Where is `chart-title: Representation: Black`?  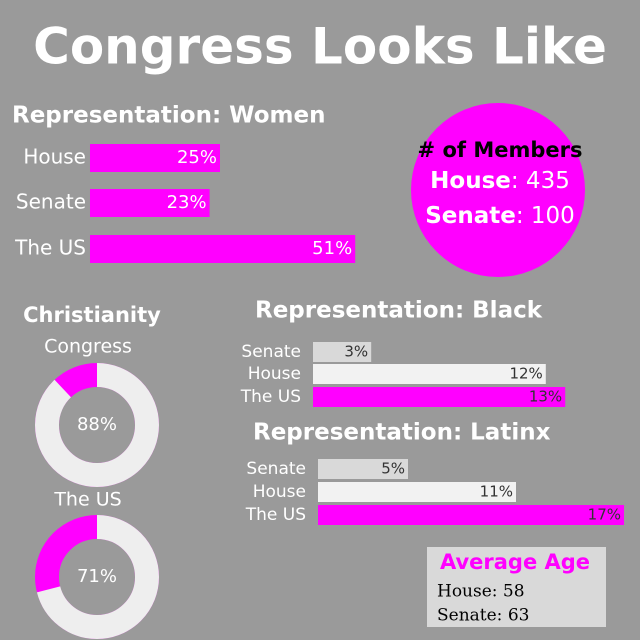
chart-title: Representation: Black is located at coordinates (399, 311).